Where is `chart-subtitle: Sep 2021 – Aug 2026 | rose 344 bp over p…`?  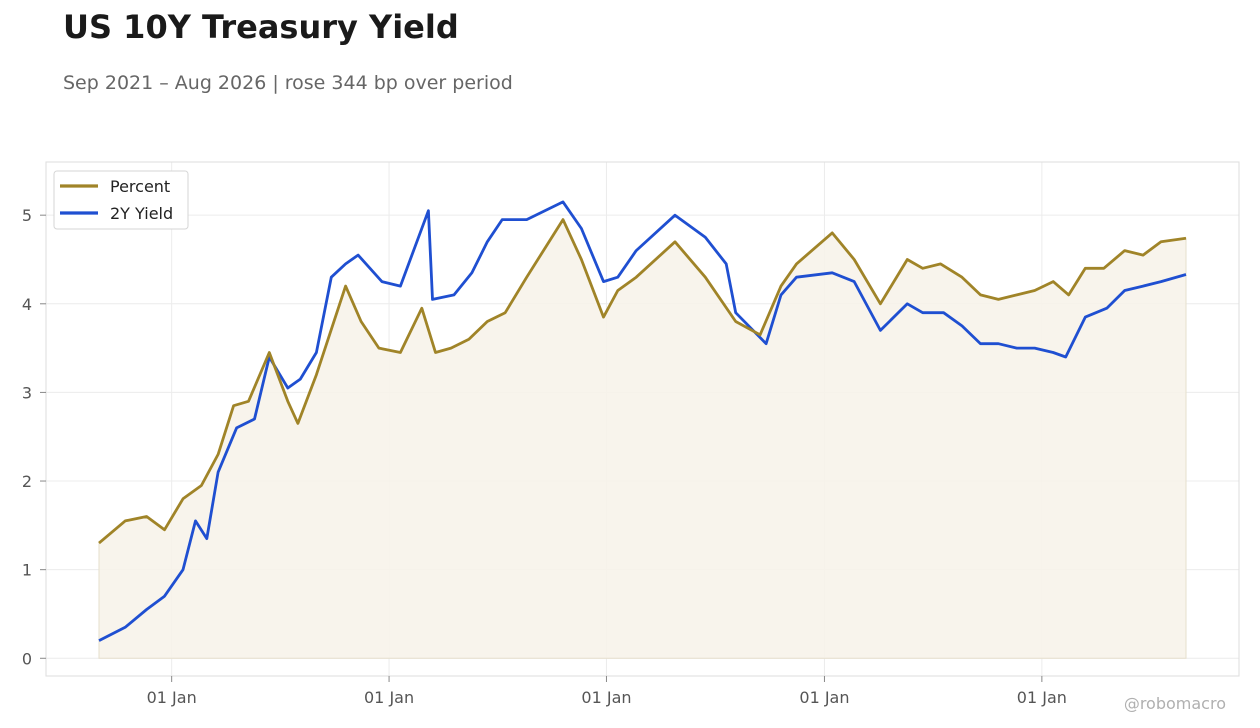
chart-subtitle: Sep 2021 – Aug 2026 | rose 344 bp over p… is located at coordinates (288, 83).